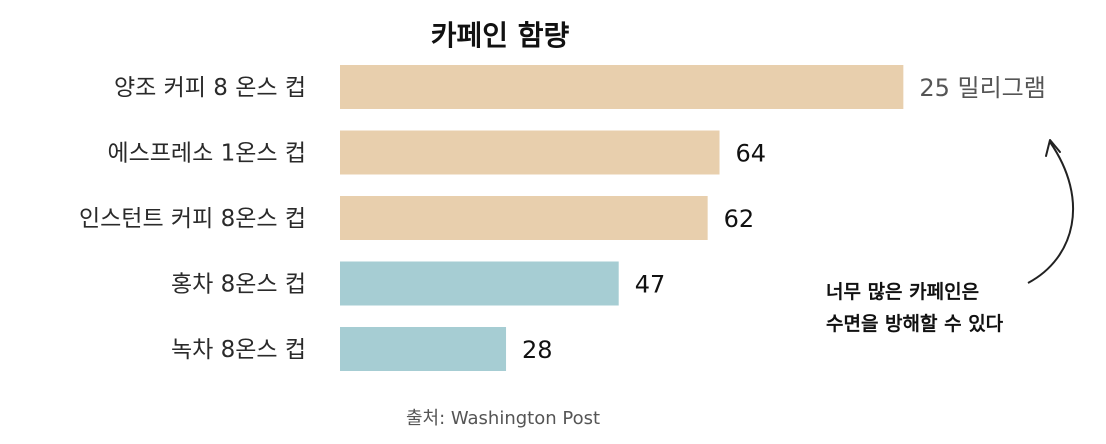 The width and height of the screenshot is (1106, 444). What do you see at coordinates (1050, 212) in the screenshot?
I see `annotation-arrow` at bounding box center [1050, 212].